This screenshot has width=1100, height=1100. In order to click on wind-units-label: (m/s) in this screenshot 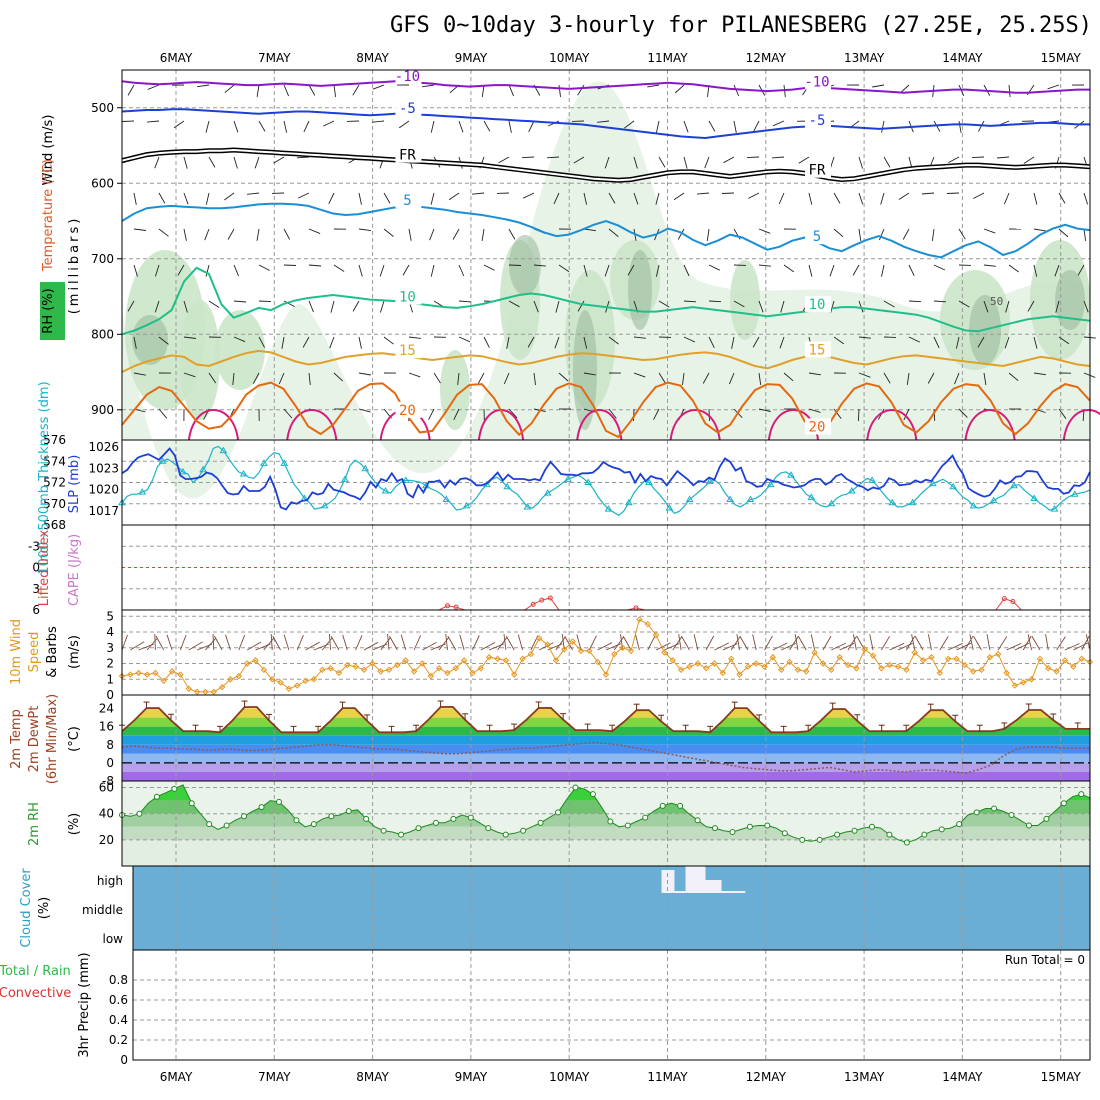, I will do `click(74, 652)`.